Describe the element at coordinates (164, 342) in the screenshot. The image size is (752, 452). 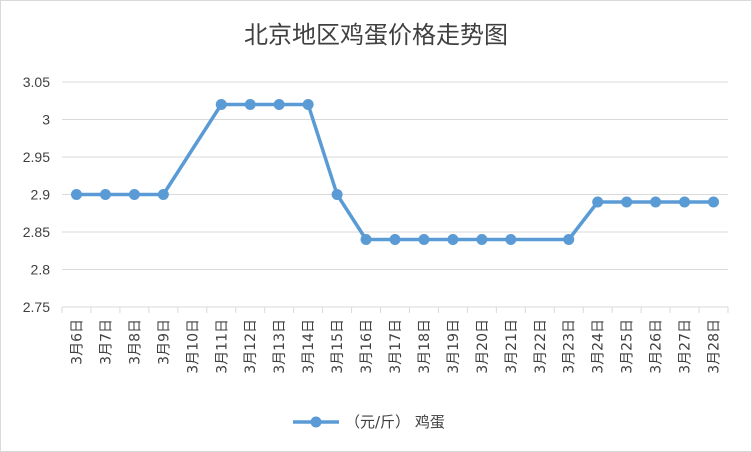
I see `x-tick-label: 3月9日` at that location.